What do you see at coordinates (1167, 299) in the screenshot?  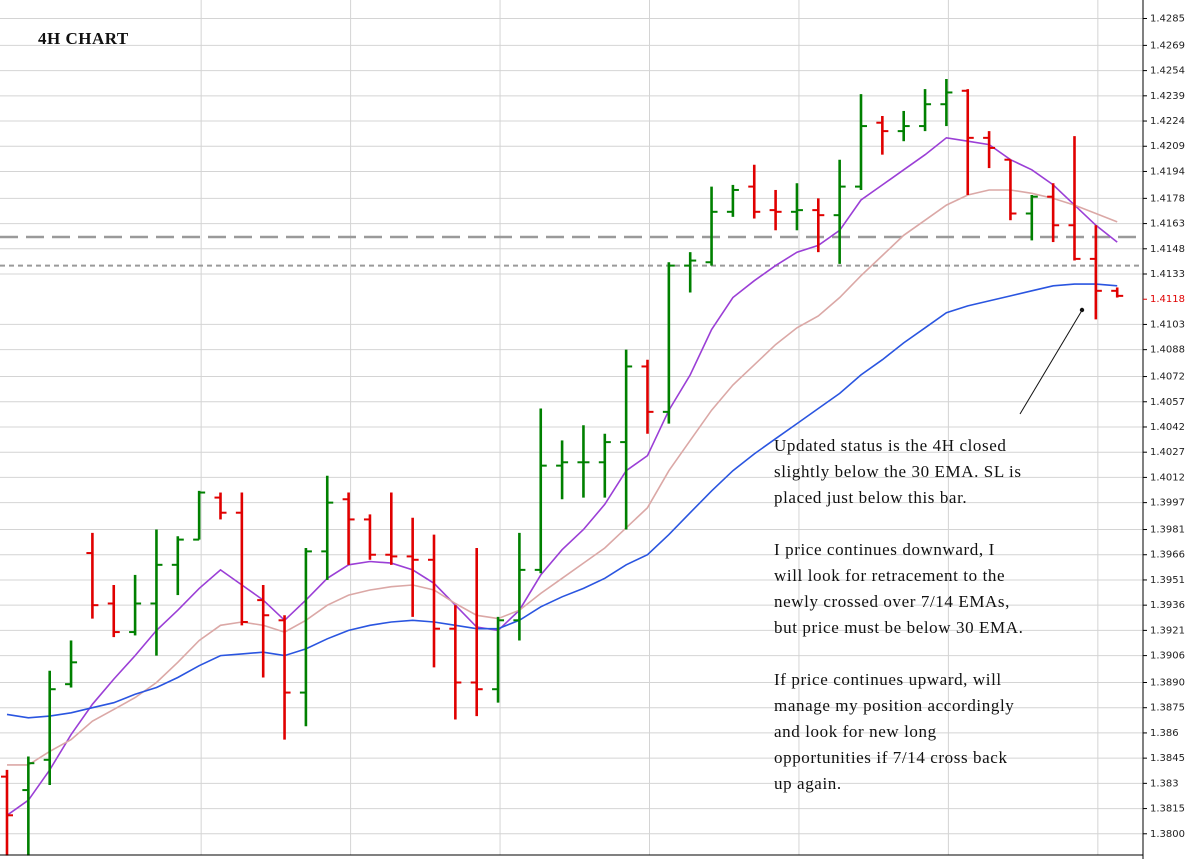 I see `current-price-label: 1.4118` at bounding box center [1167, 299].